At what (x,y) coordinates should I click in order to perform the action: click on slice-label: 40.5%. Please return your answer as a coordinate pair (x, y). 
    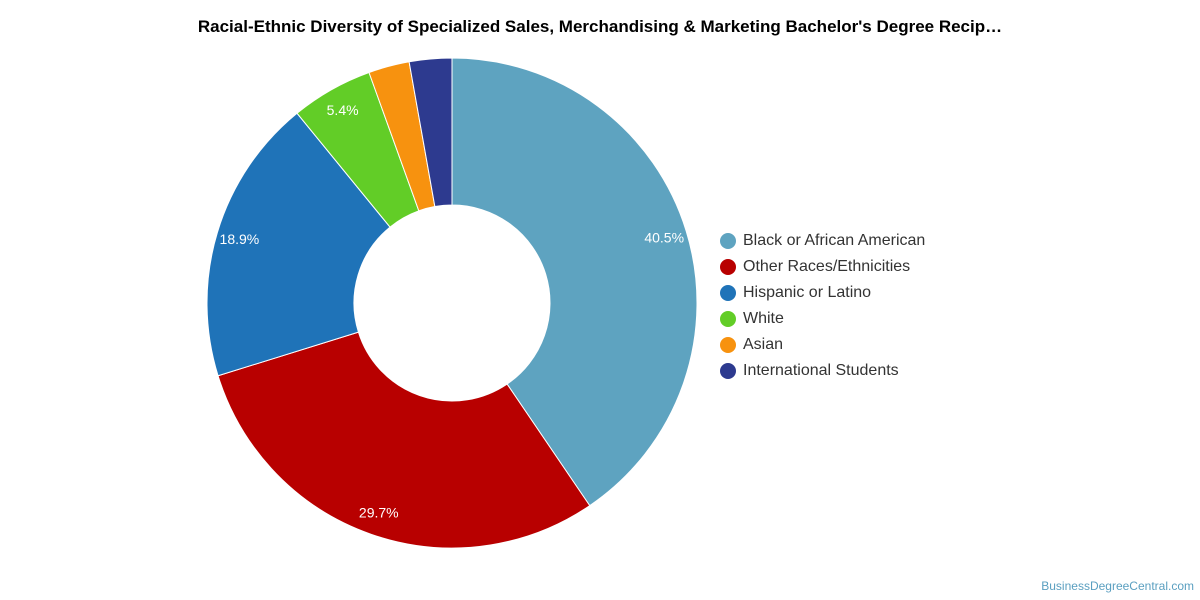
    Looking at the image, I should click on (664, 238).